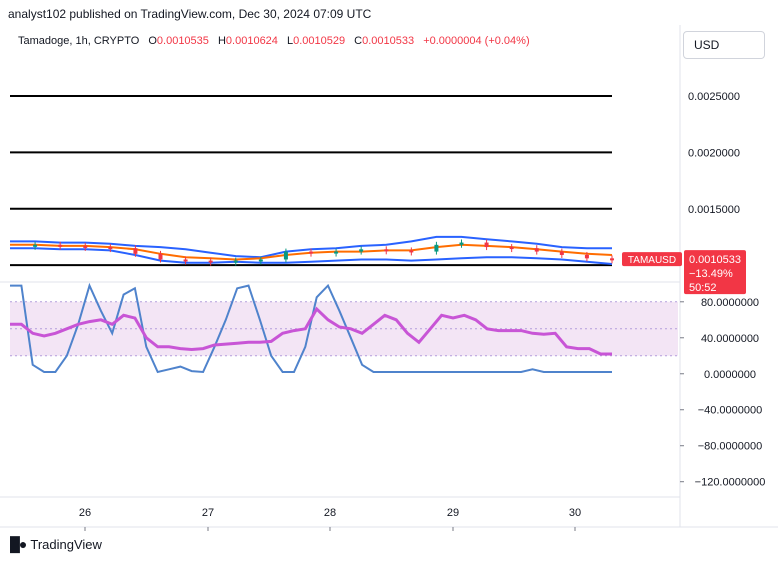  I want to click on stoch-k-line, so click(311, 328).